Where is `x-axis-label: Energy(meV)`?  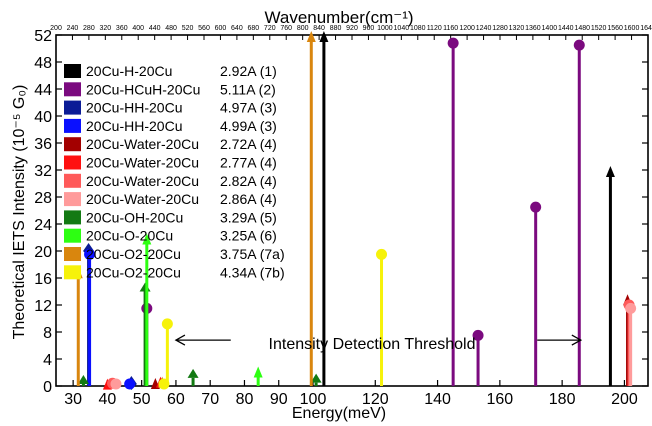
x-axis-label: Energy(meV) is located at coordinates (339, 413).